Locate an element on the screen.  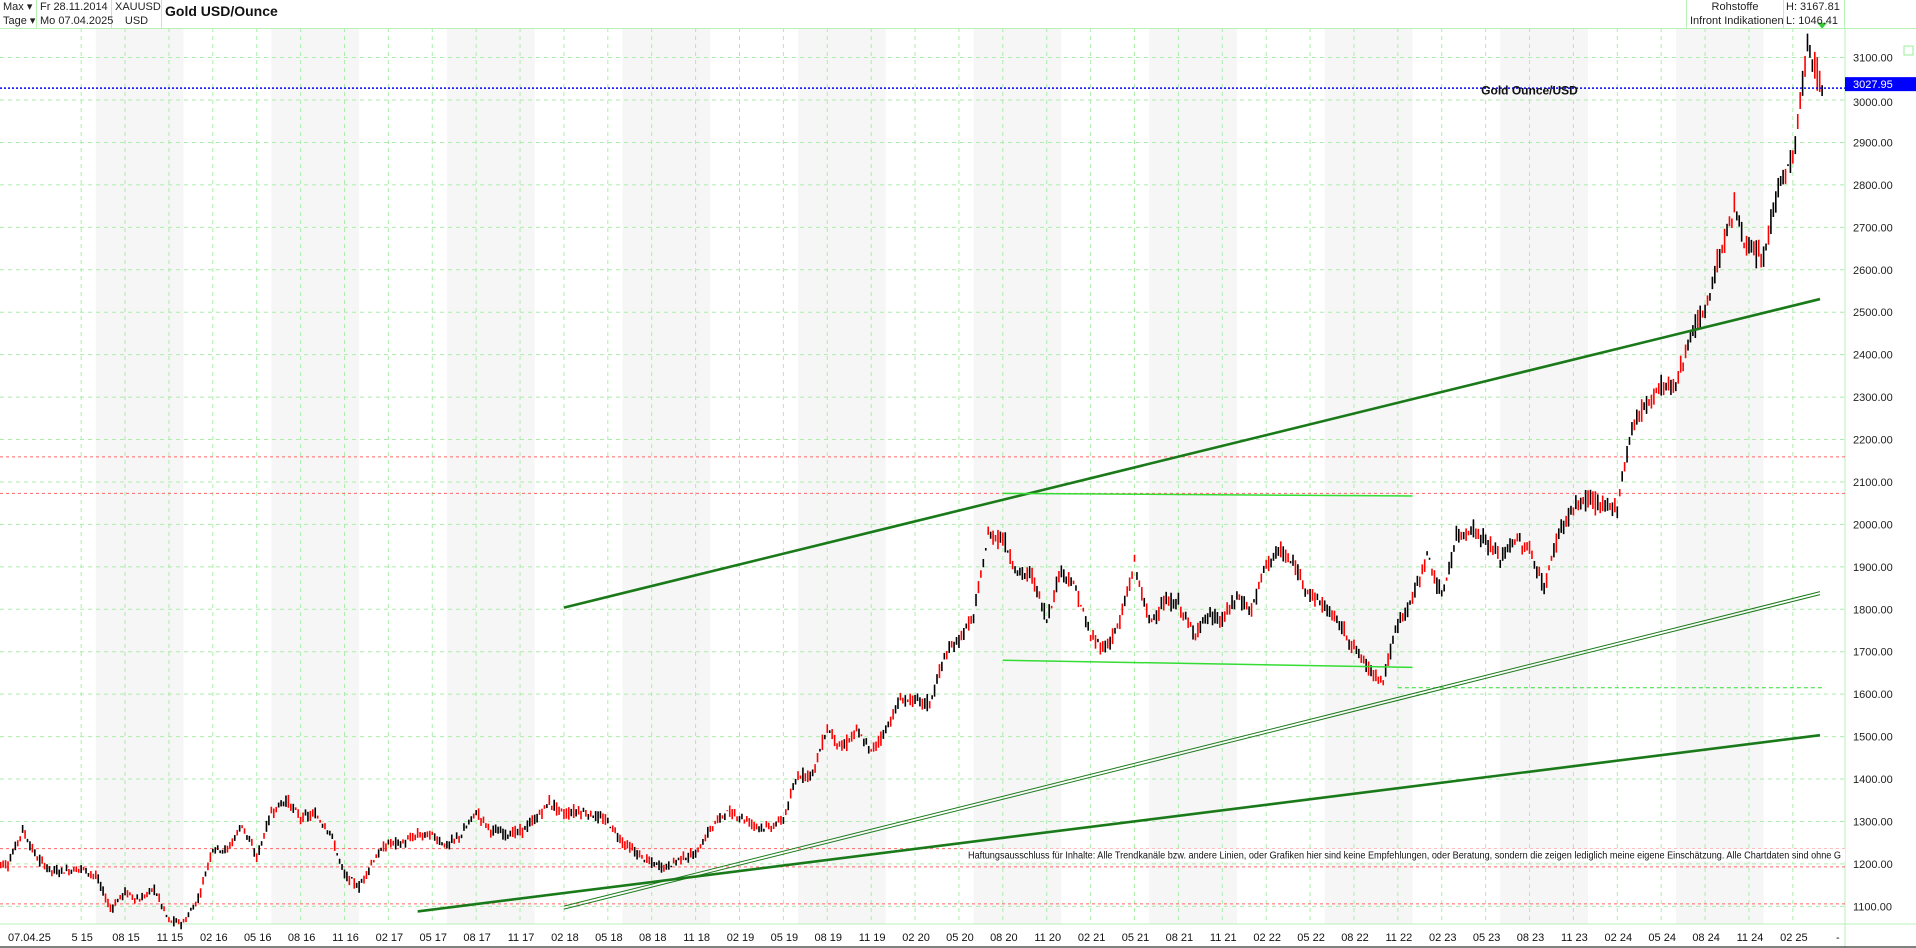
y-tick-label: 2700.00 is located at coordinates (1873, 228).